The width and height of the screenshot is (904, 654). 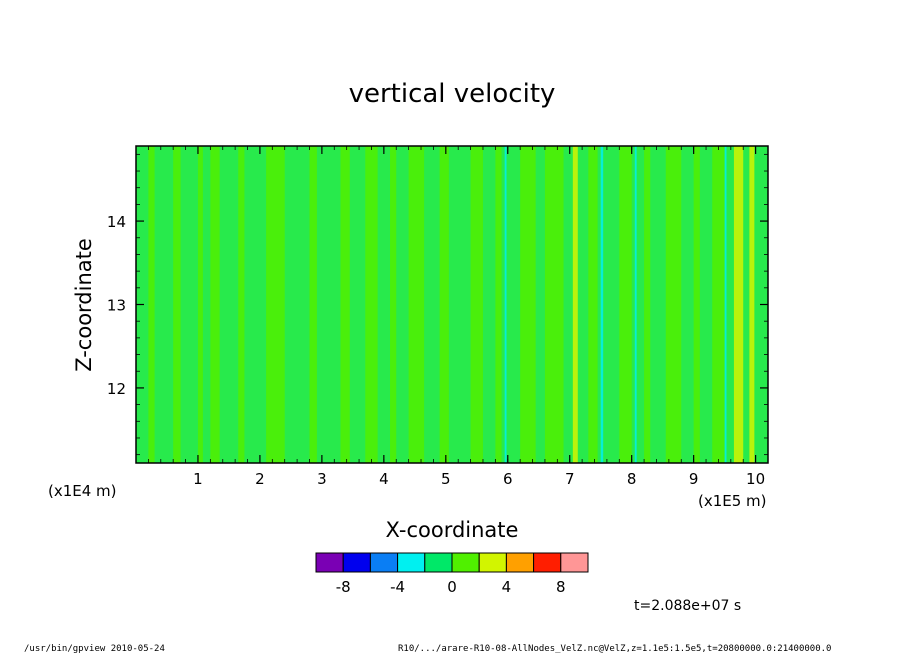 What do you see at coordinates (452, 94) in the screenshot?
I see `chart-title: vertical velocity` at bounding box center [452, 94].